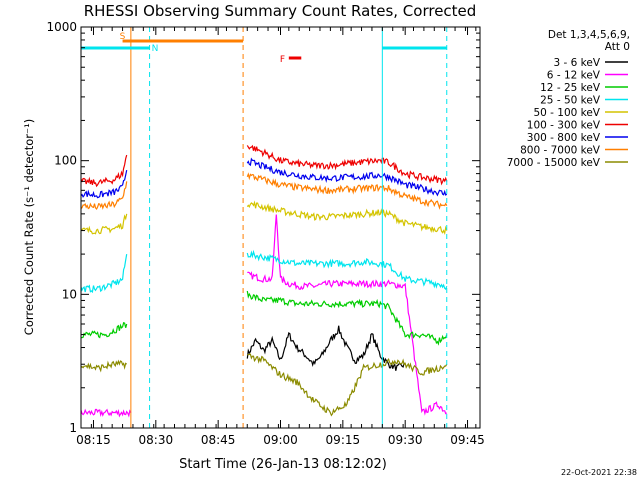  I want to click on legend-label: 100 - 300 keV, so click(564, 126).